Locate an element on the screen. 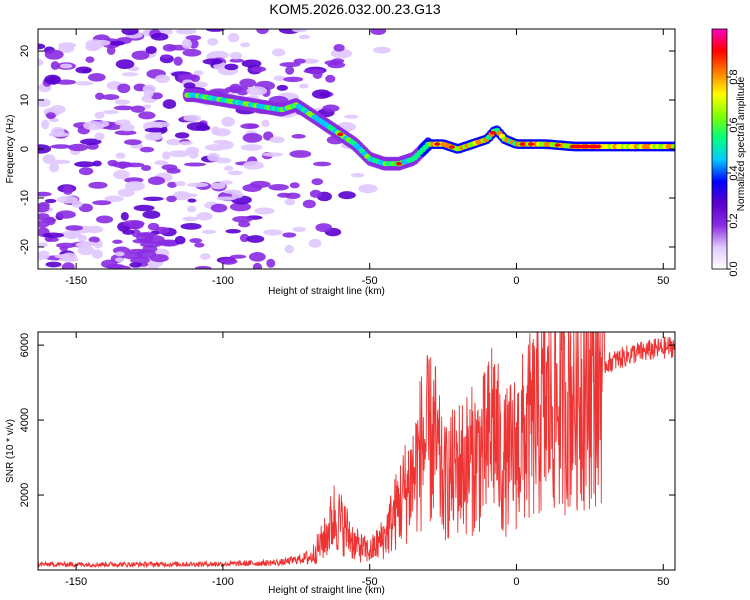  spectrogram-y-tick-label: 10 is located at coordinates (25, 100).